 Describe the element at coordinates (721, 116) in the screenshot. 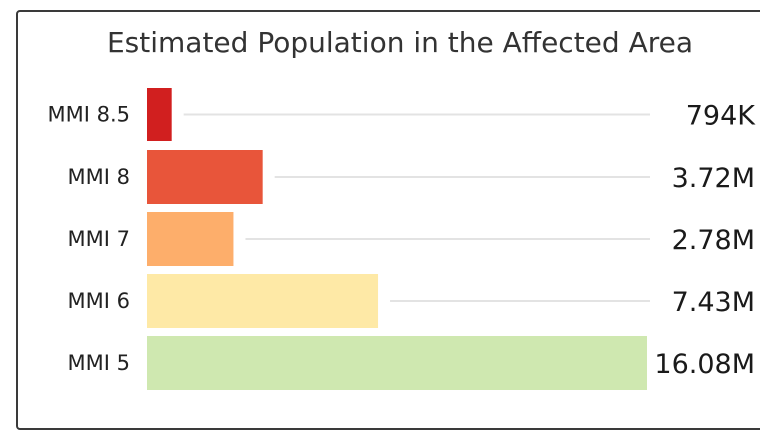

I see `value-label: 794K` at that location.